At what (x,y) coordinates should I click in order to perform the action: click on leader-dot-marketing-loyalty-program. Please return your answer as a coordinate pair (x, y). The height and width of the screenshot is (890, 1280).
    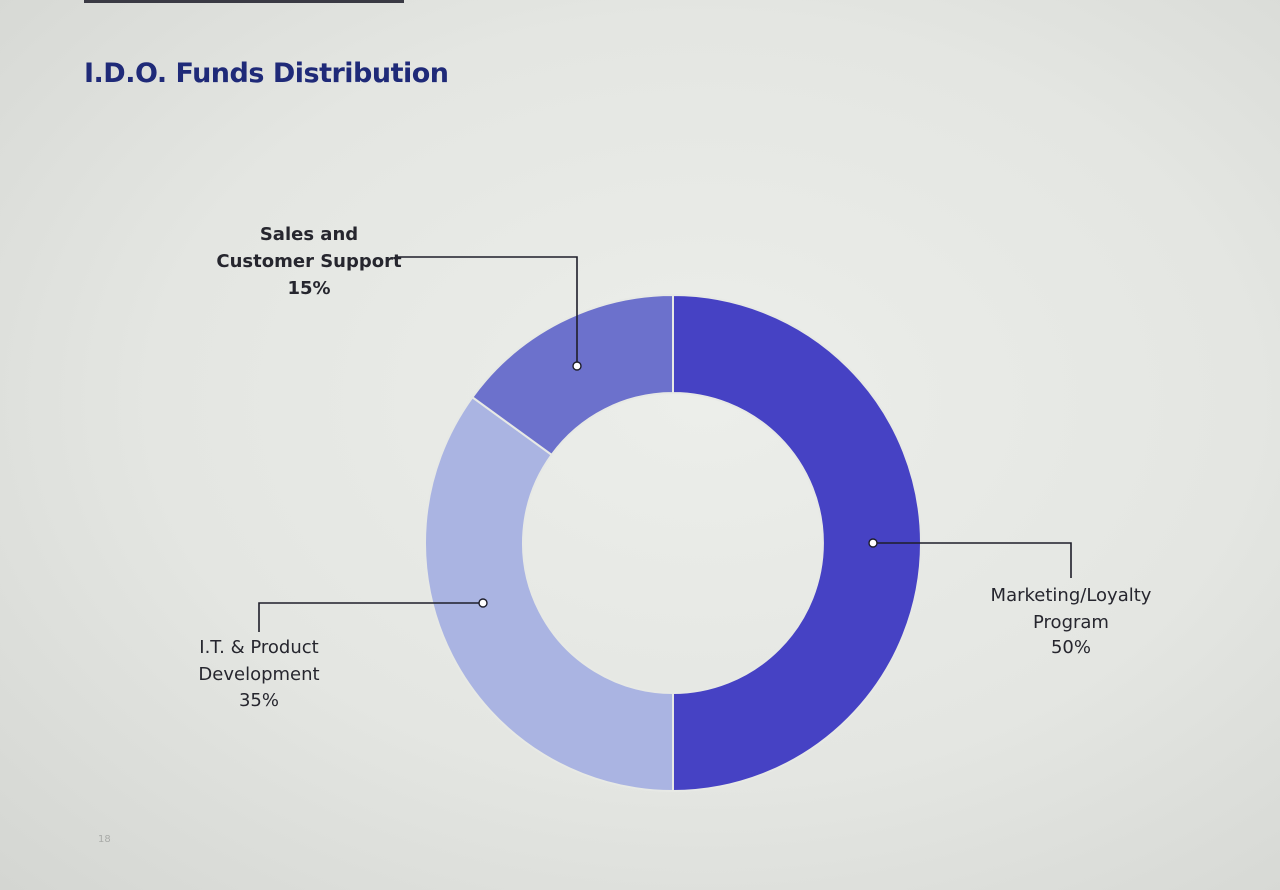
    Looking at the image, I should click on (873, 543).